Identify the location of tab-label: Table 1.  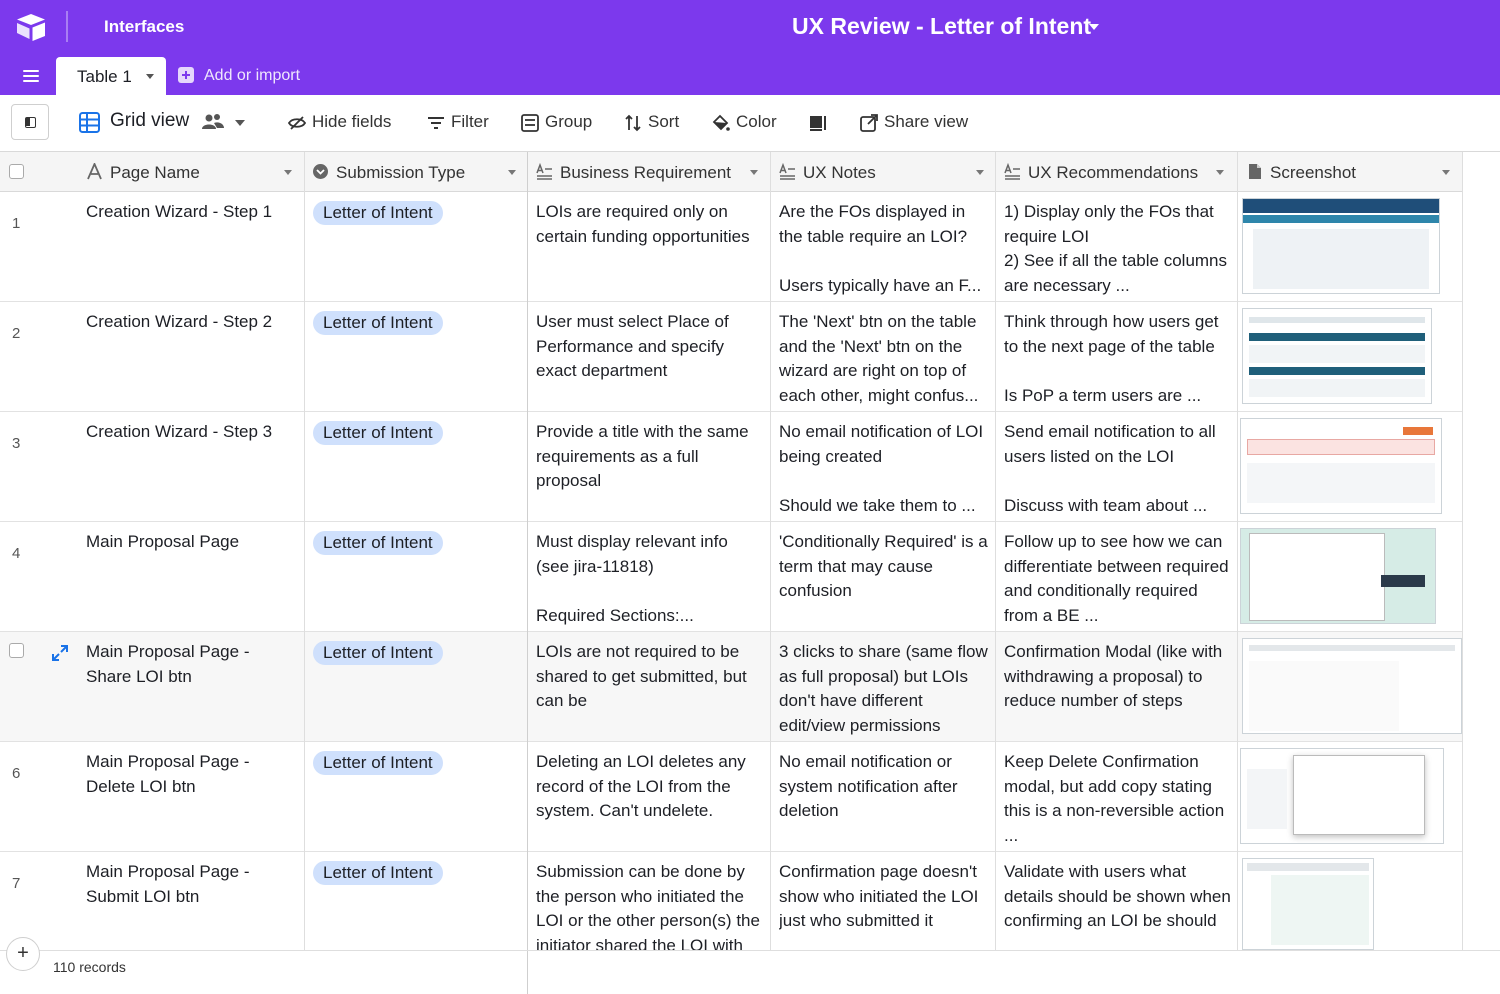
(104, 76).